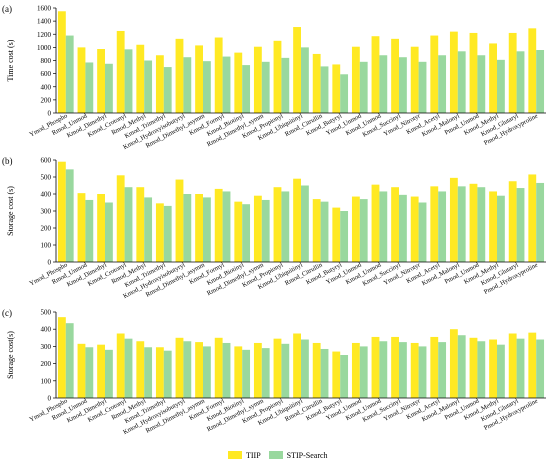 This screenshot has height=465, width=550. I want to click on legend-swatch-stip-search, so click(275, 455).